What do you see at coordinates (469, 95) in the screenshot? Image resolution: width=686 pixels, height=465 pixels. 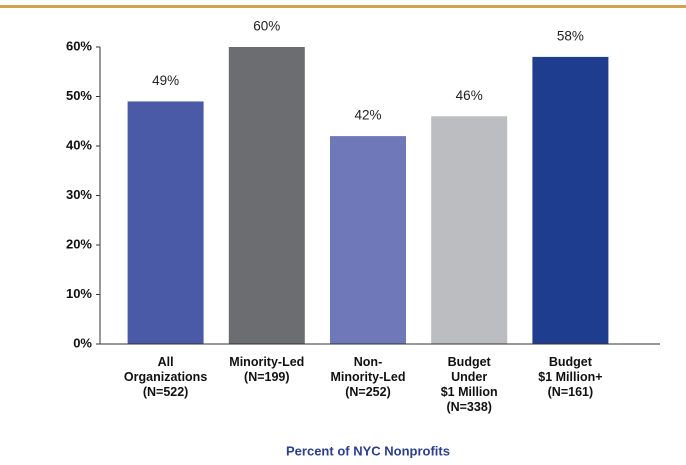 I see `value-label: 46%` at bounding box center [469, 95].